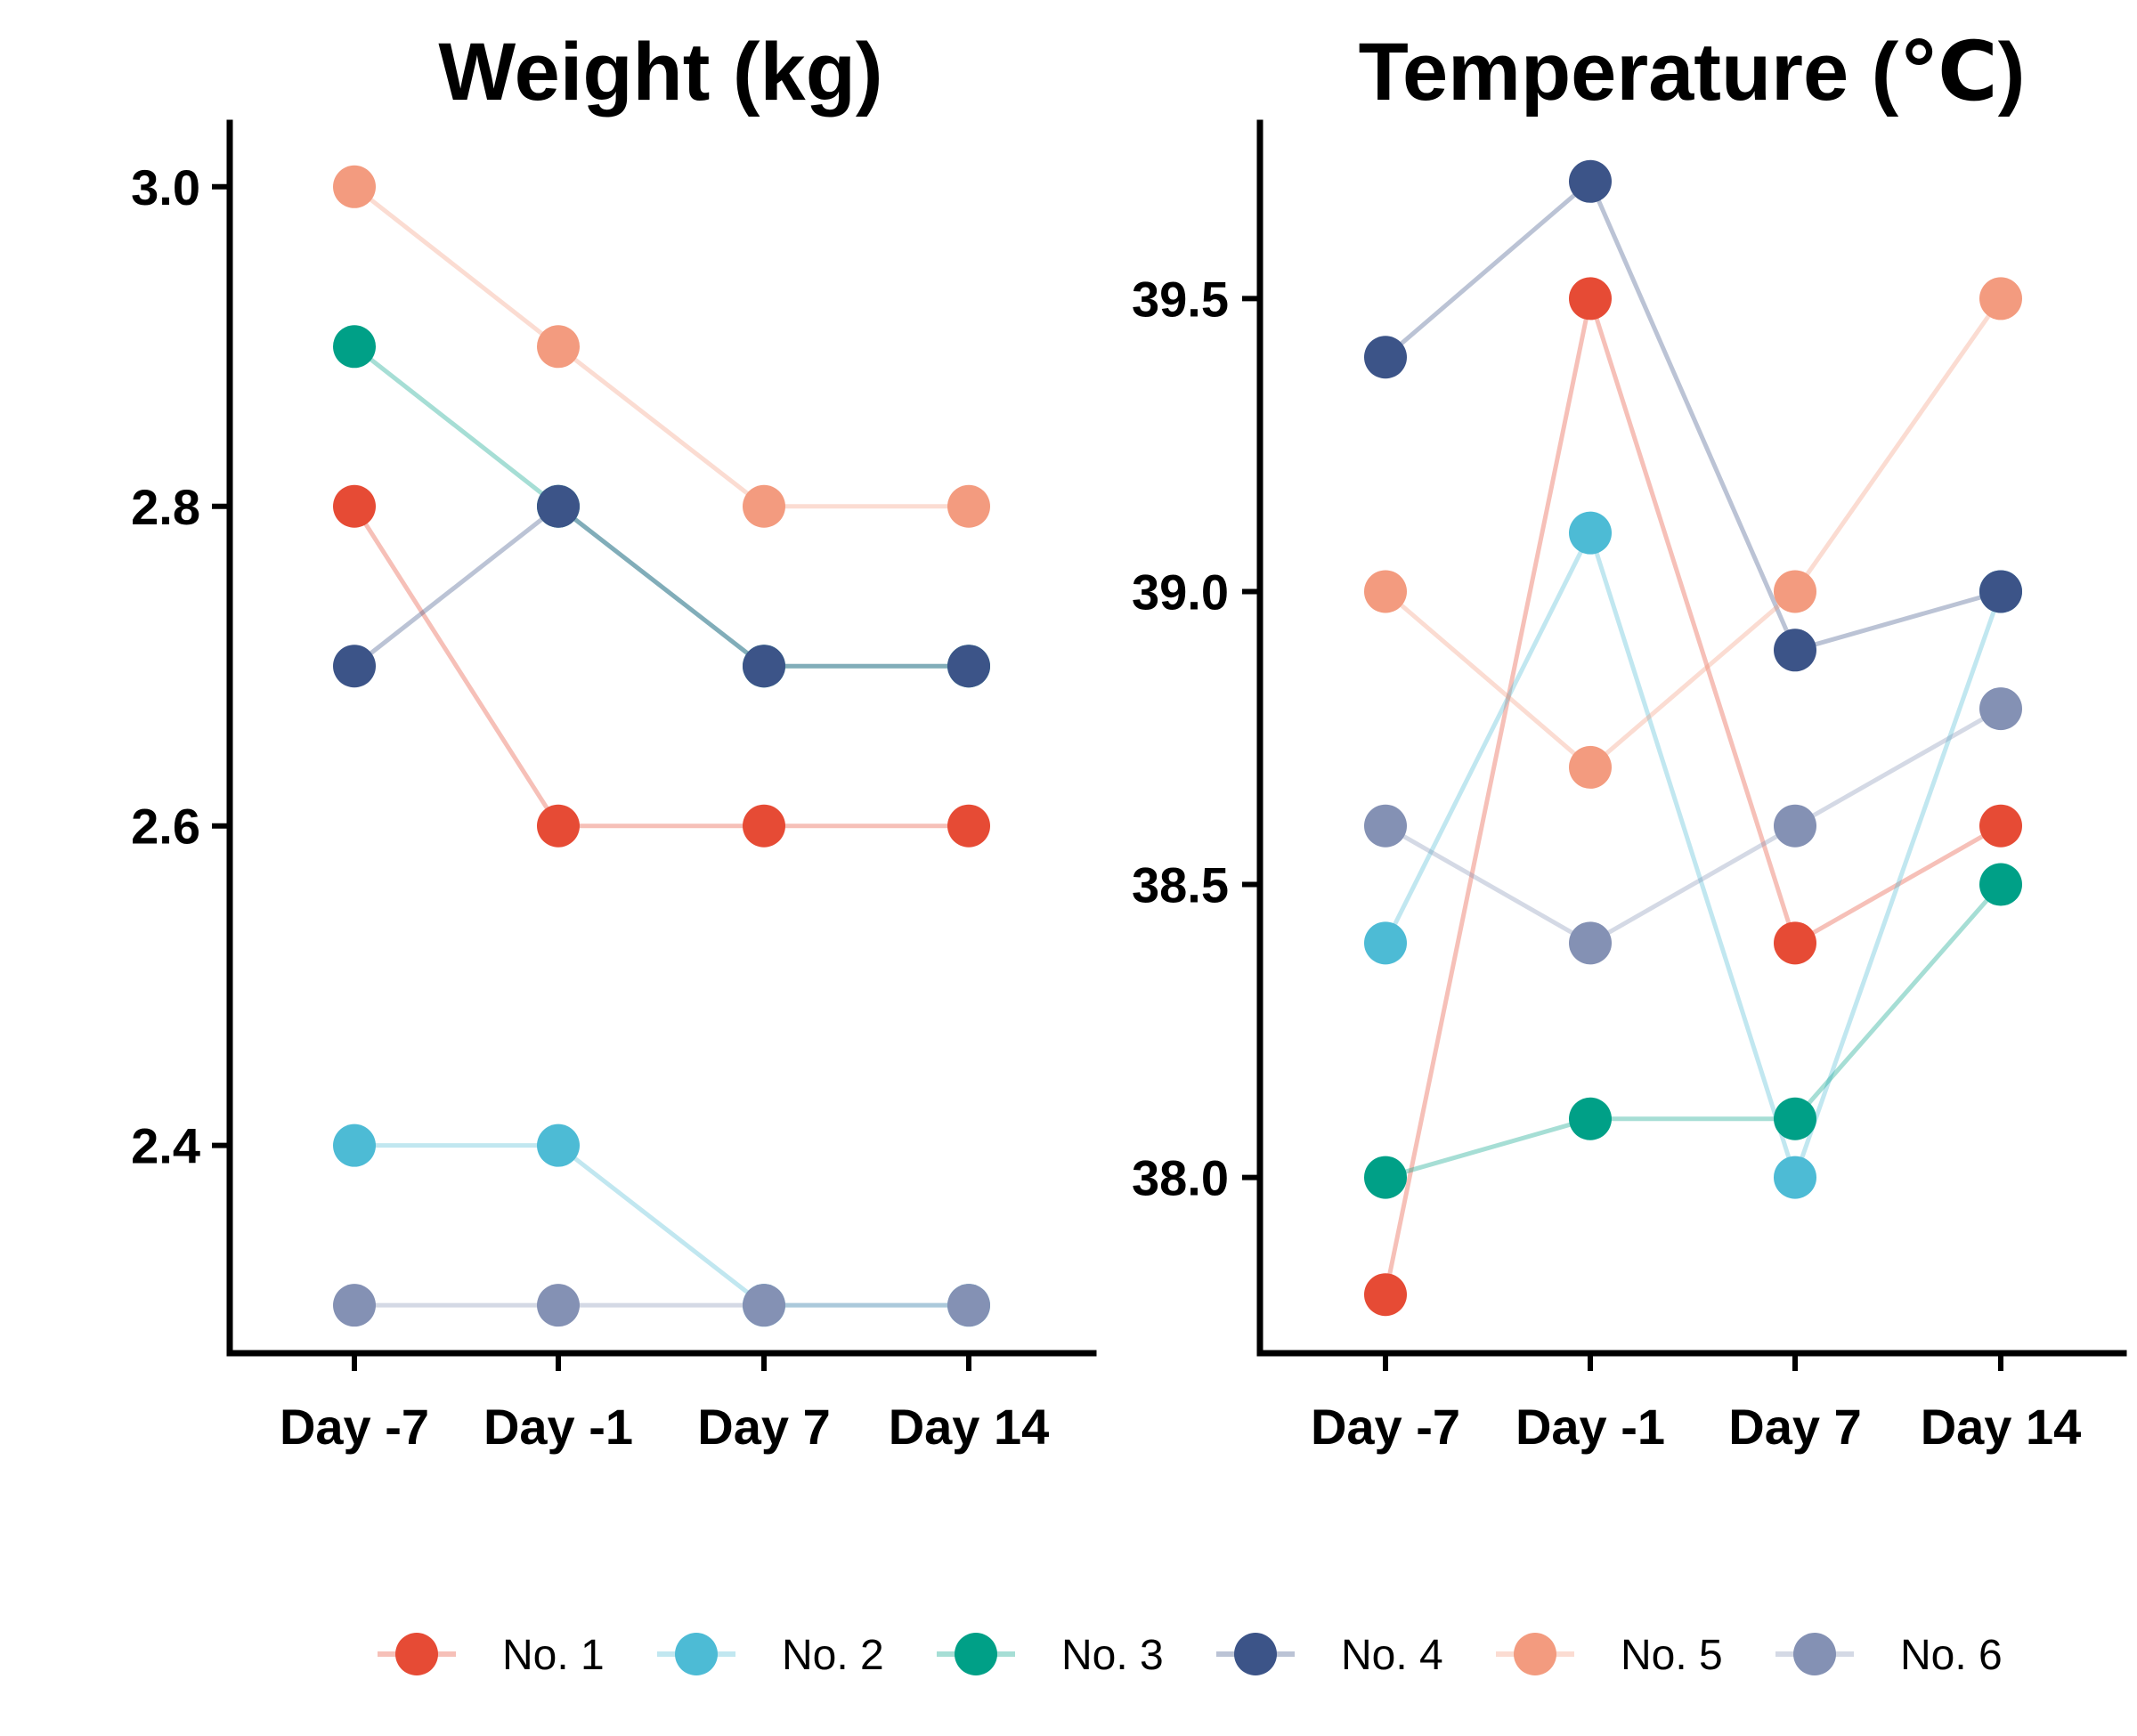  What do you see at coordinates (1180, 1178) in the screenshot?
I see `y-tick-label: 38.0` at bounding box center [1180, 1178].